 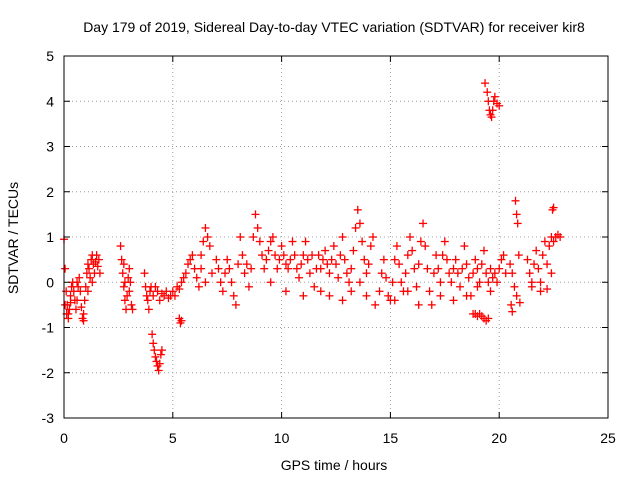 I want to click on y-tick-label: 1, so click(x=50, y=237).